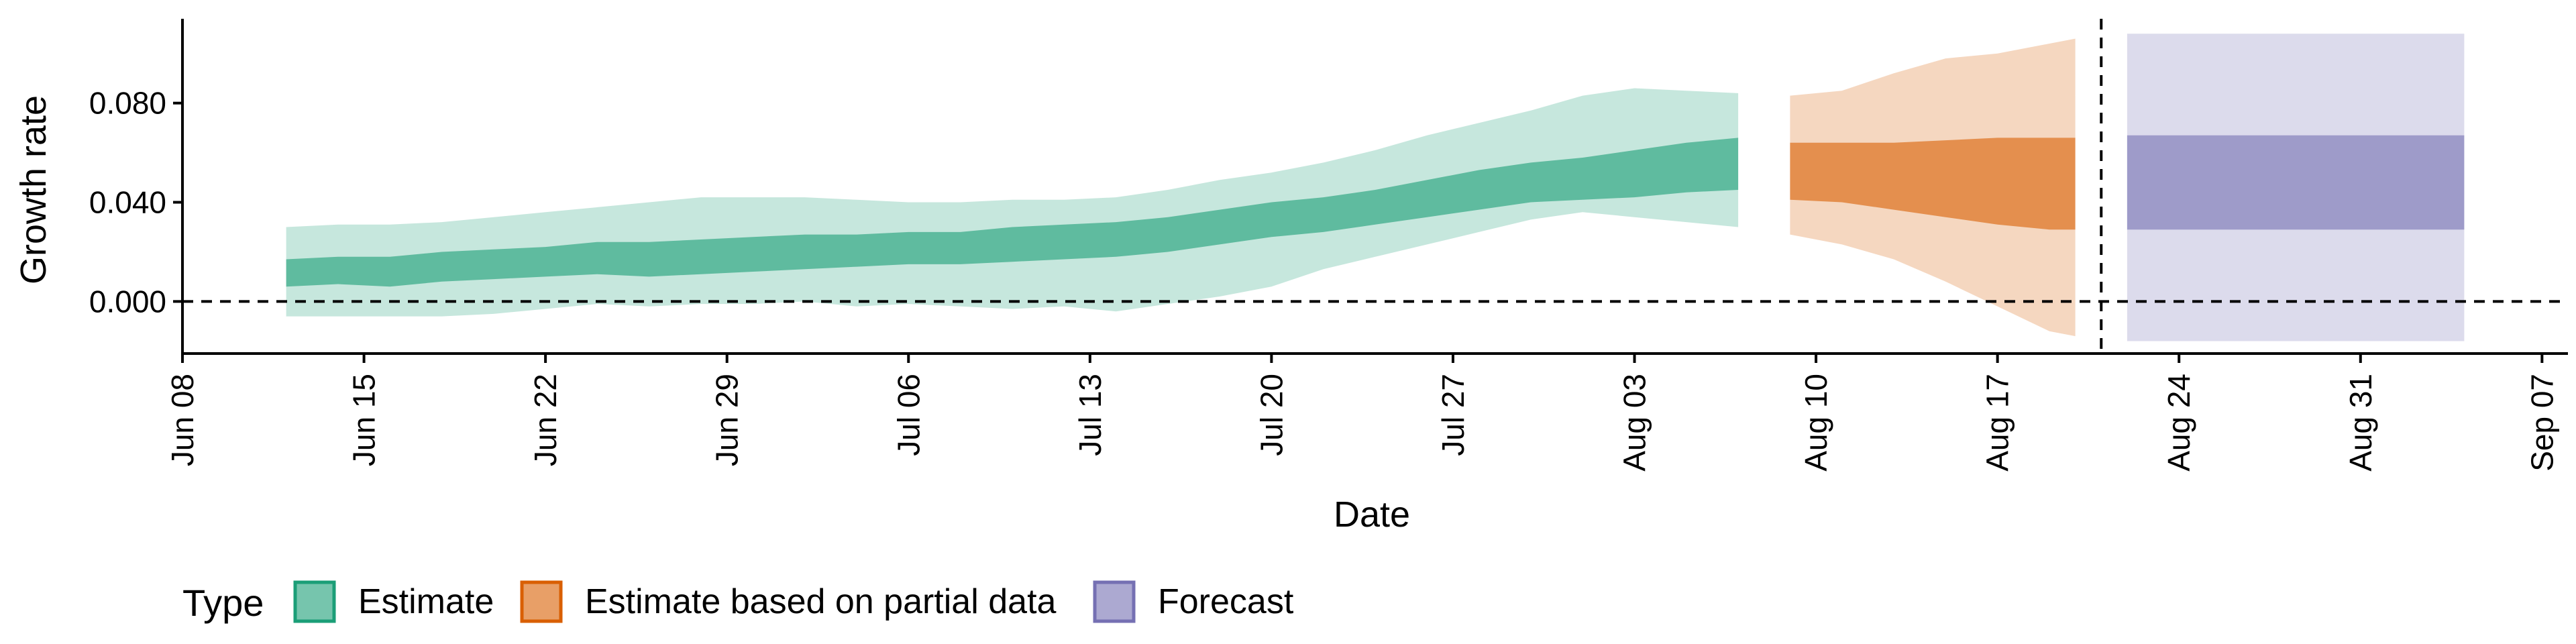  What do you see at coordinates (2360, 423) in the screenshot?
I see `x-tick-label: Aug 31` at bounding box center [2360, 423].